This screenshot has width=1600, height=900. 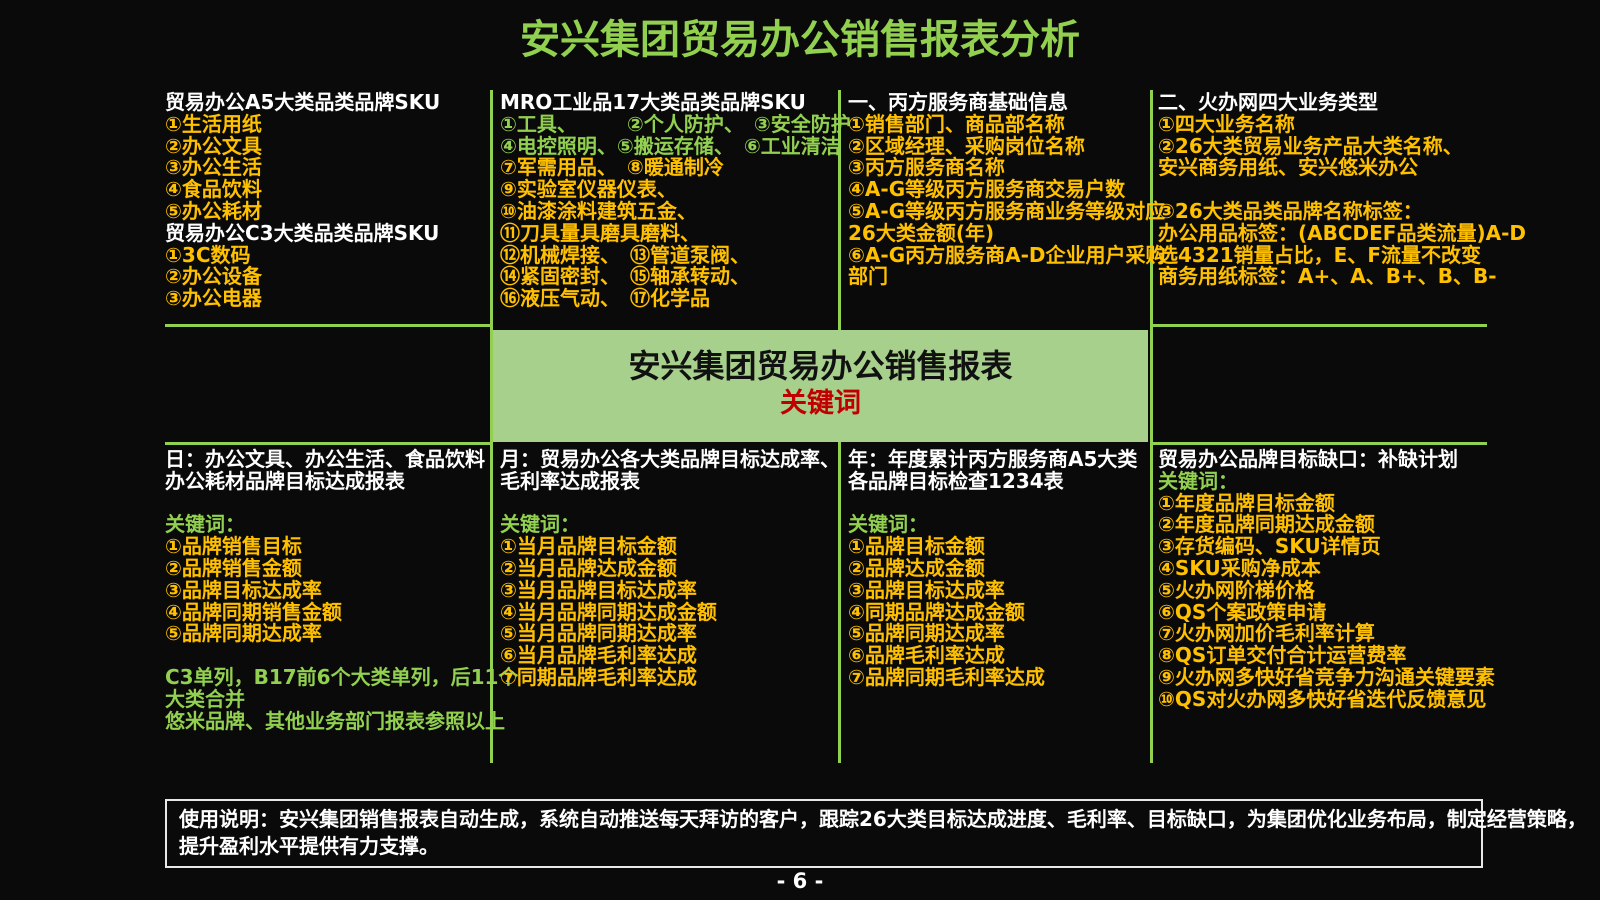 What do you see at coordinates (208, 254) in the screenshot?
I see `text-line: ①3C数码` at bounding box center [208, 254].